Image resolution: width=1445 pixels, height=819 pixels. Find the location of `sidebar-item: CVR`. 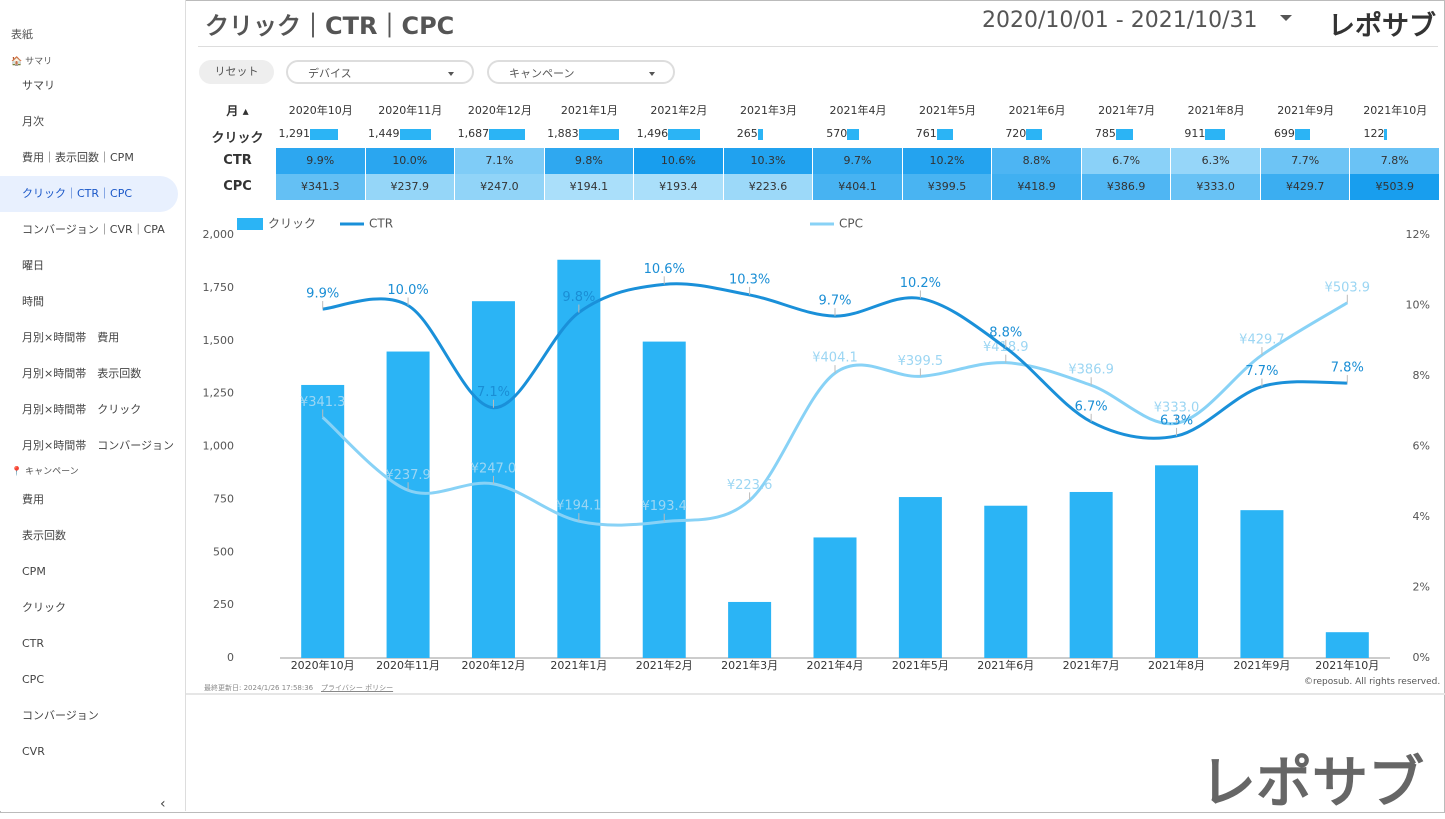

sidebar-item: CVR is located at coordinates (33, 751).